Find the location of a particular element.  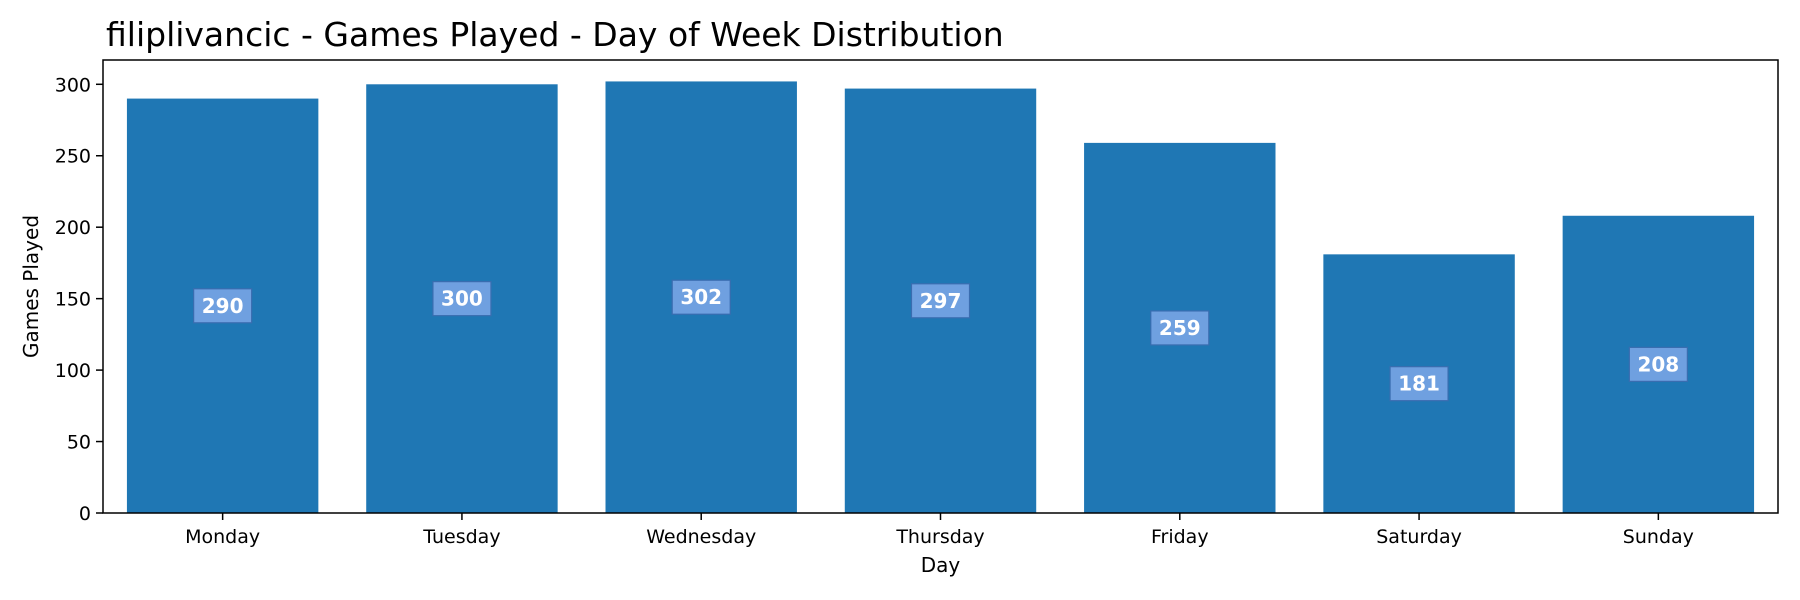

y-axis: 0 50 100 150 200 250 300 is located at coordinates (79, 299).